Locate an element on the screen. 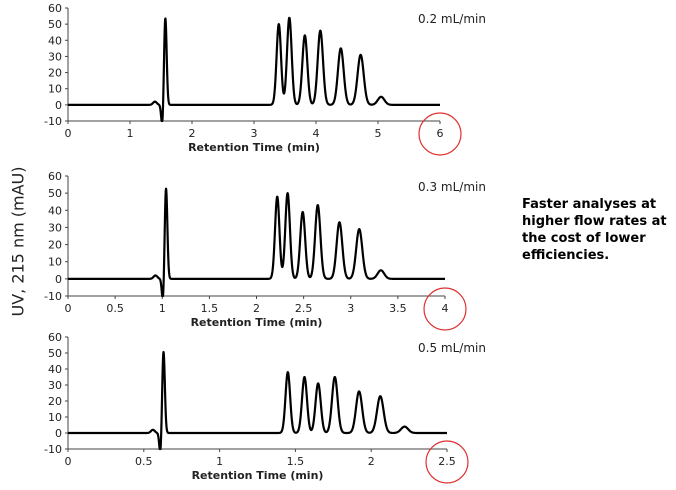 The height and width of the screenshot is (490, 676). x-tick-label: 3.5 is located at coordinates (398, 308).